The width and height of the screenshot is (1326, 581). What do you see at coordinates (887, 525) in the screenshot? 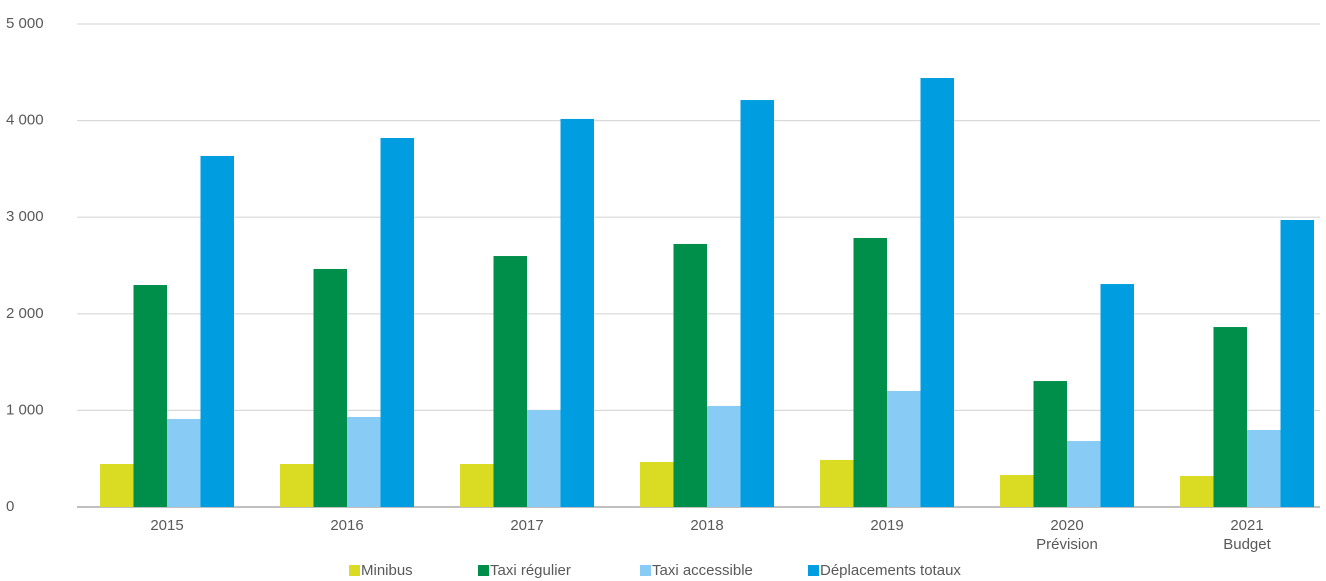
I see `x-tick-label: 2019` at bounding box center [887, 525].